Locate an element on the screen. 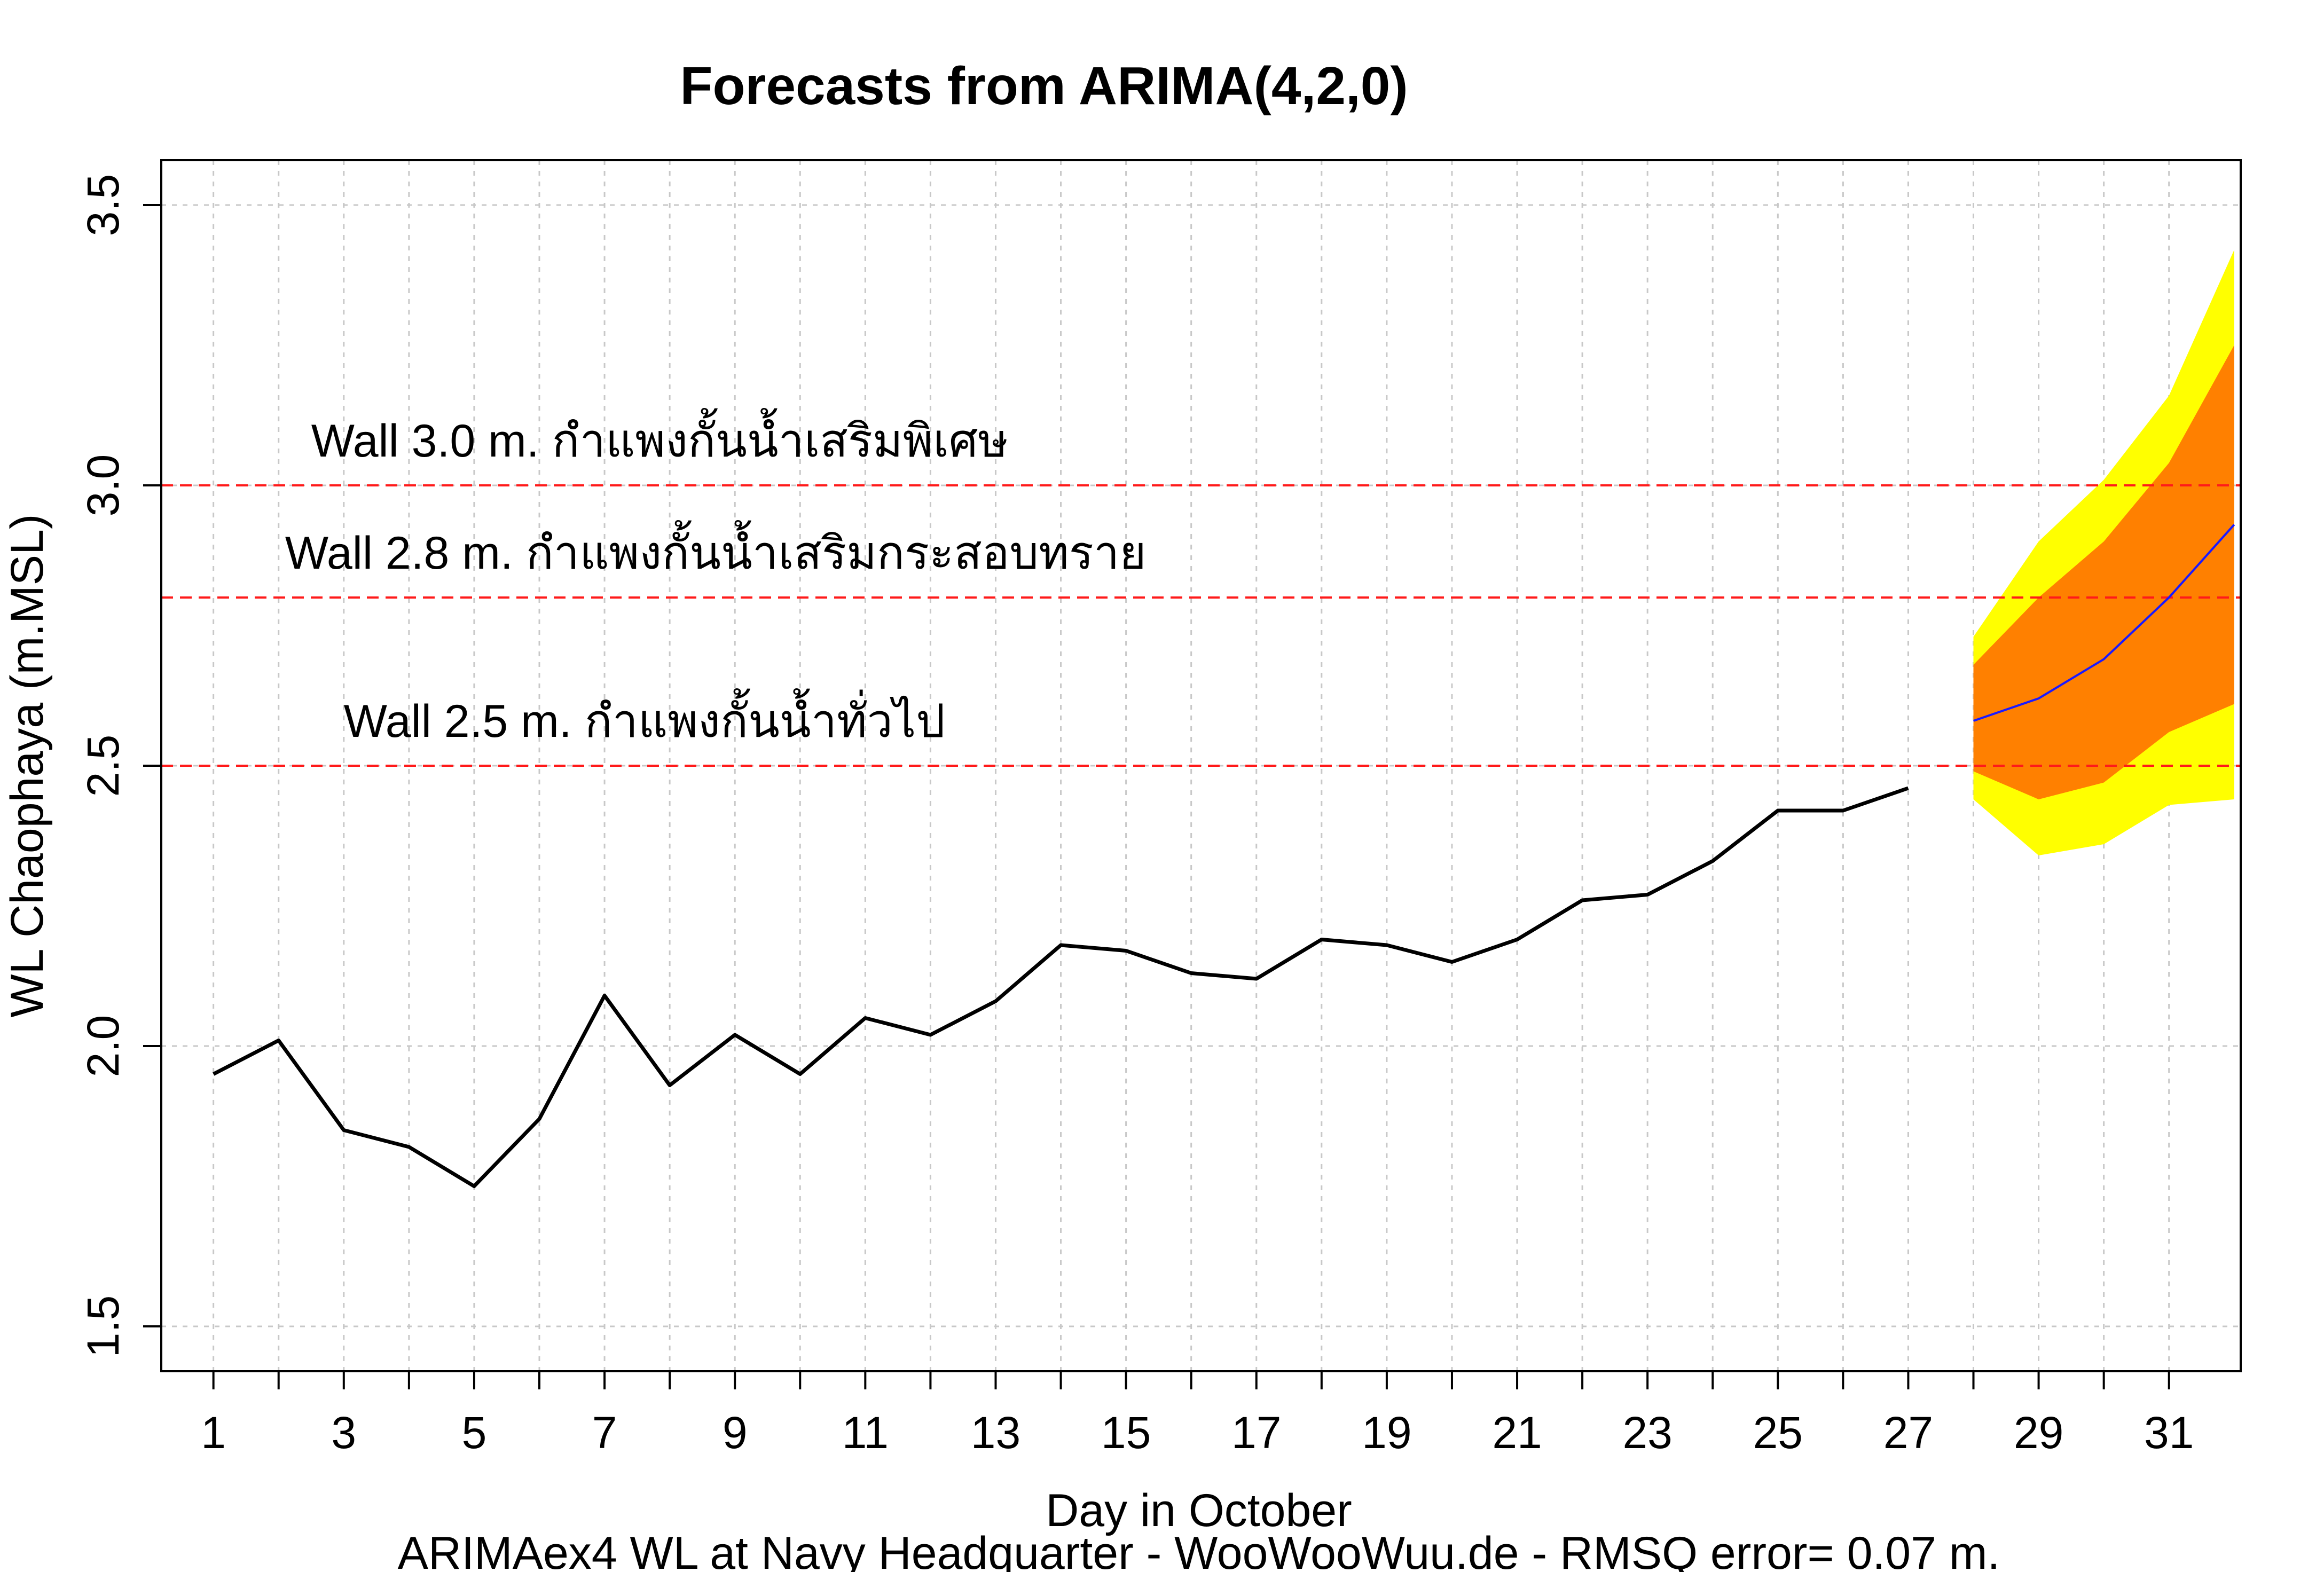  x-tick-label: 31 is located at coordinates (2169, 1433).